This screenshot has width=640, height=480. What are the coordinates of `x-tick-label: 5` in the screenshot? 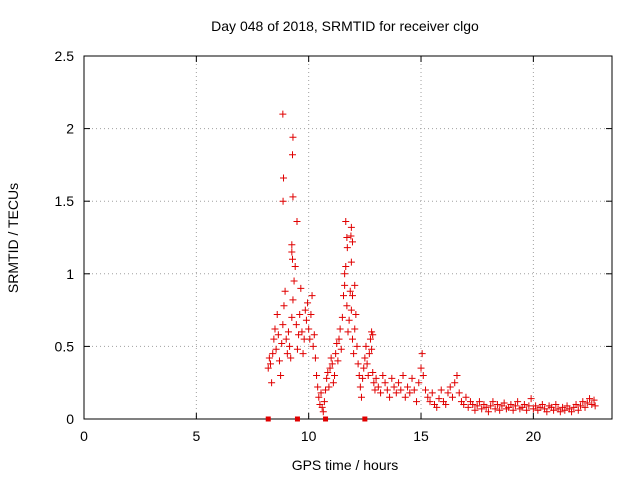 It's located at (196, 436).